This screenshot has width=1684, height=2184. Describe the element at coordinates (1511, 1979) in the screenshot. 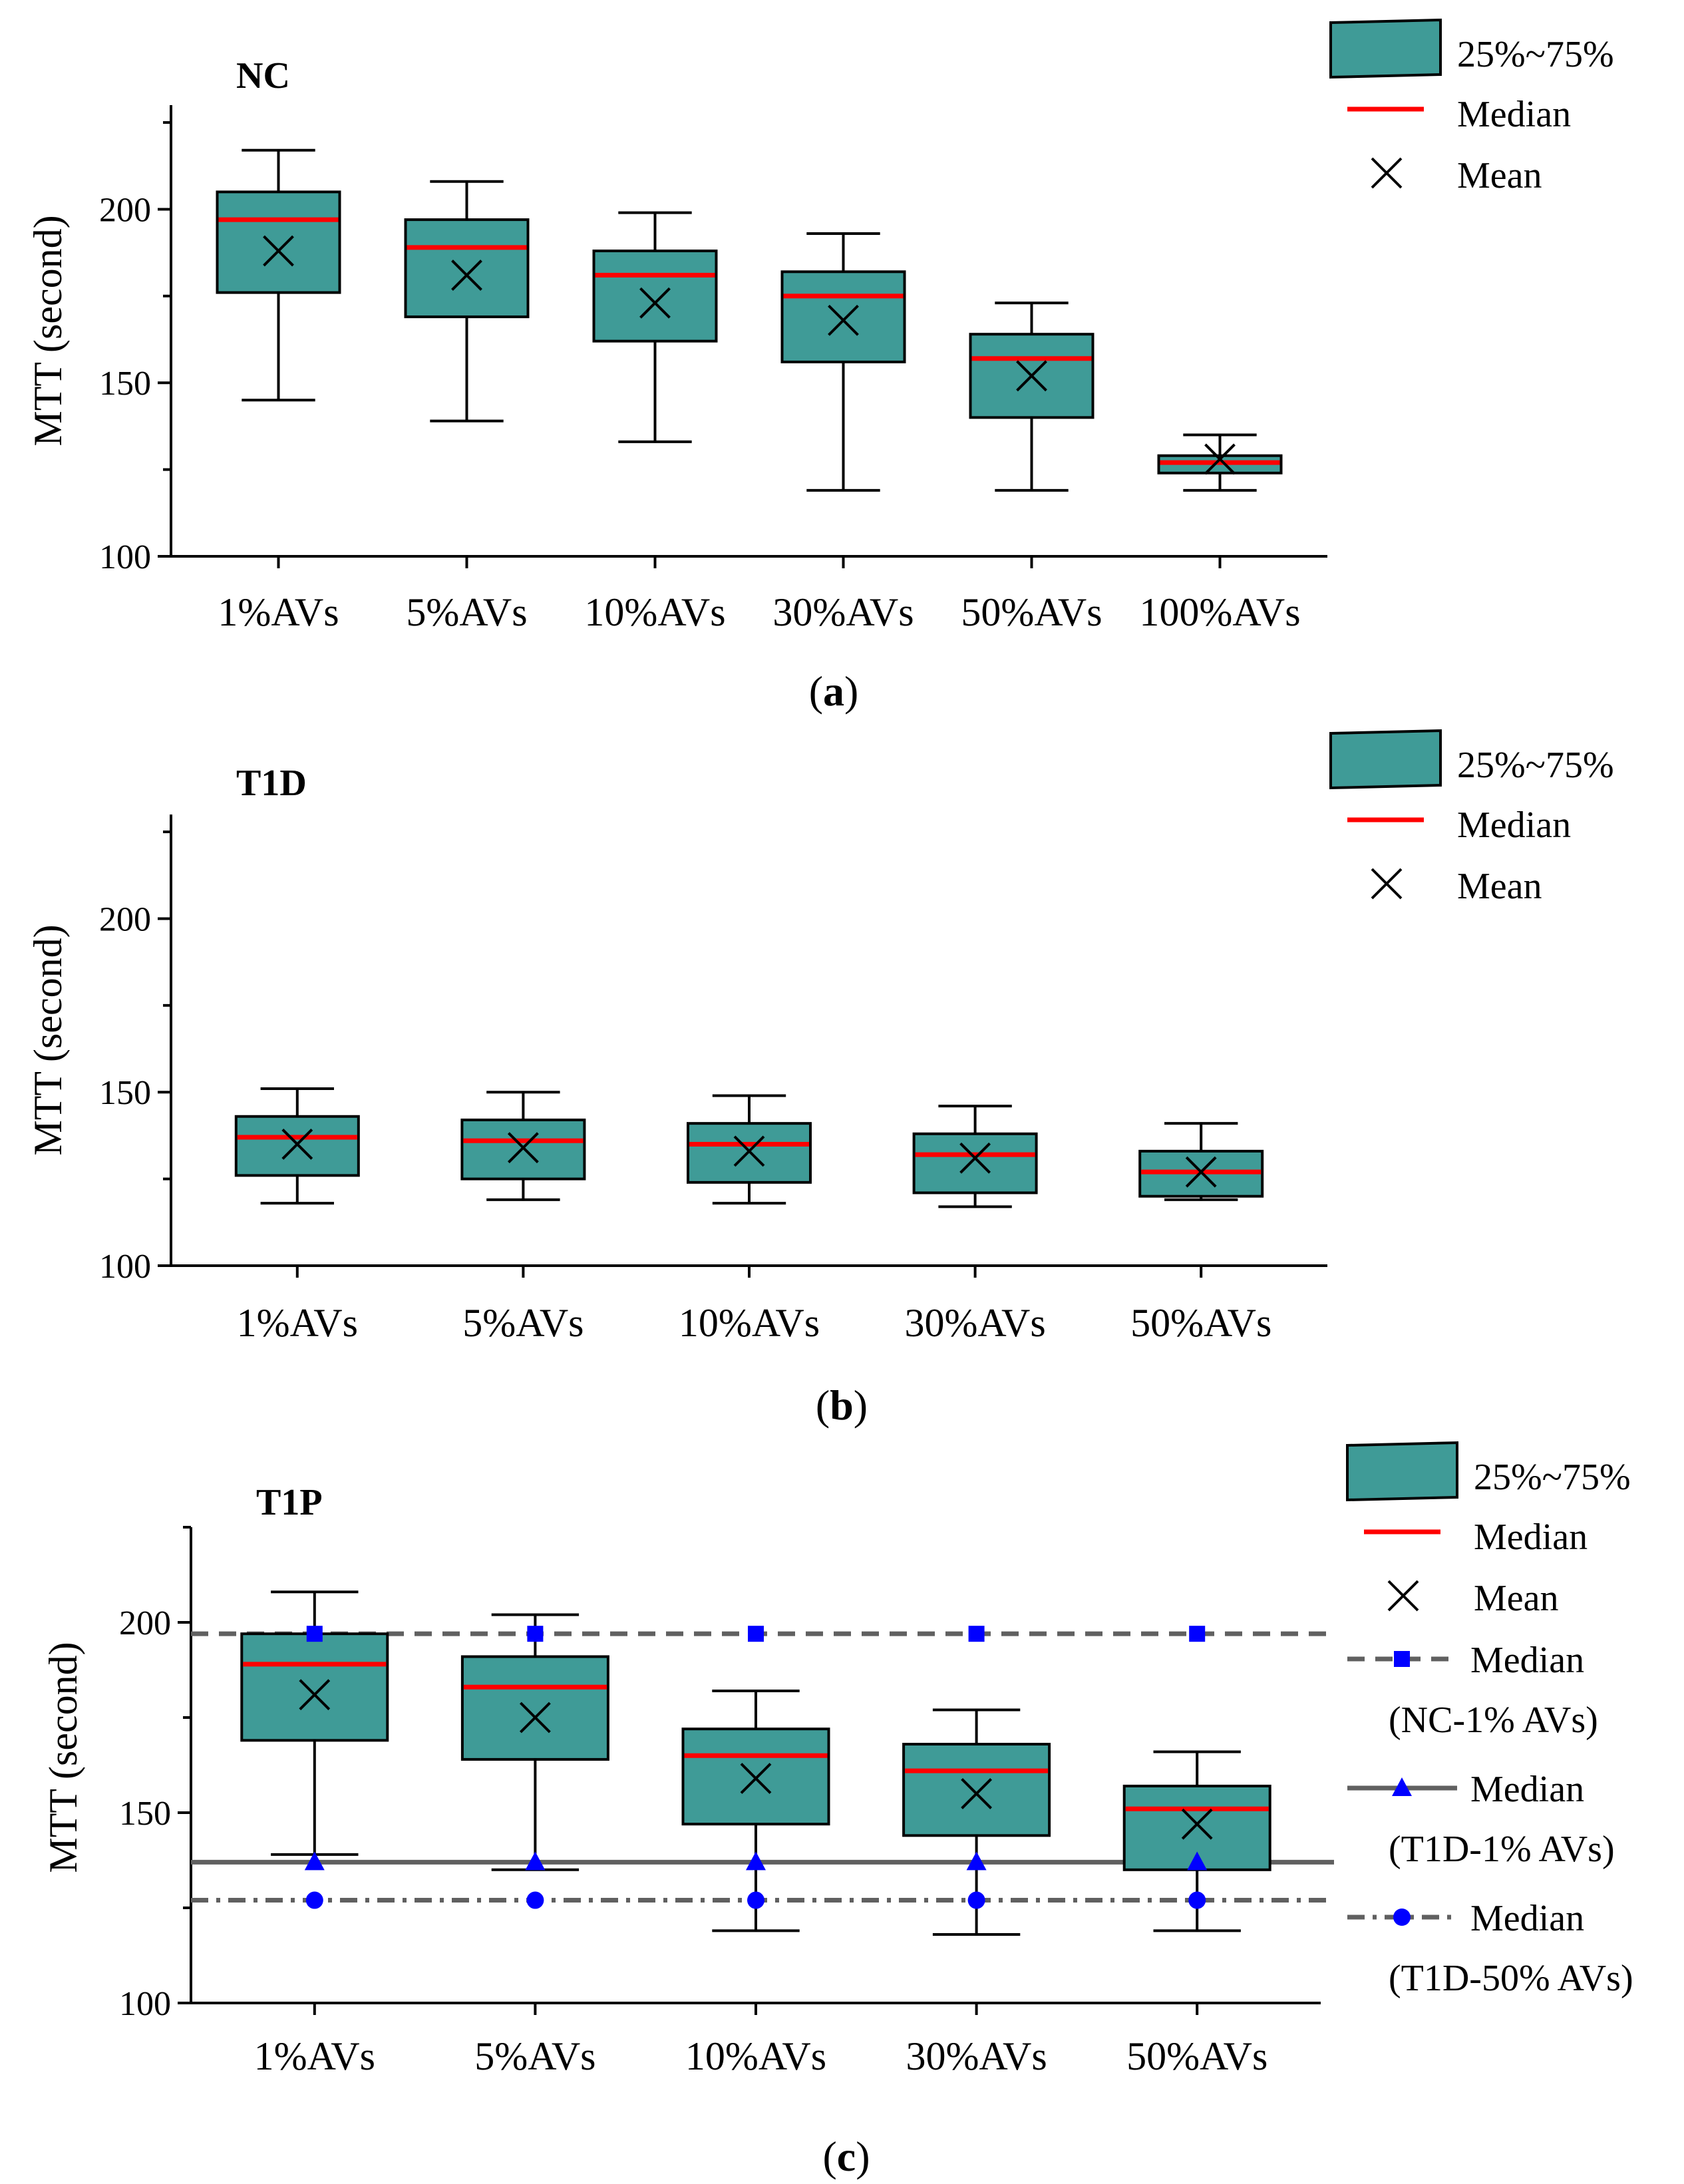

I see `legend-ref-sublabel: (T1D-50% AVs)` at that location.